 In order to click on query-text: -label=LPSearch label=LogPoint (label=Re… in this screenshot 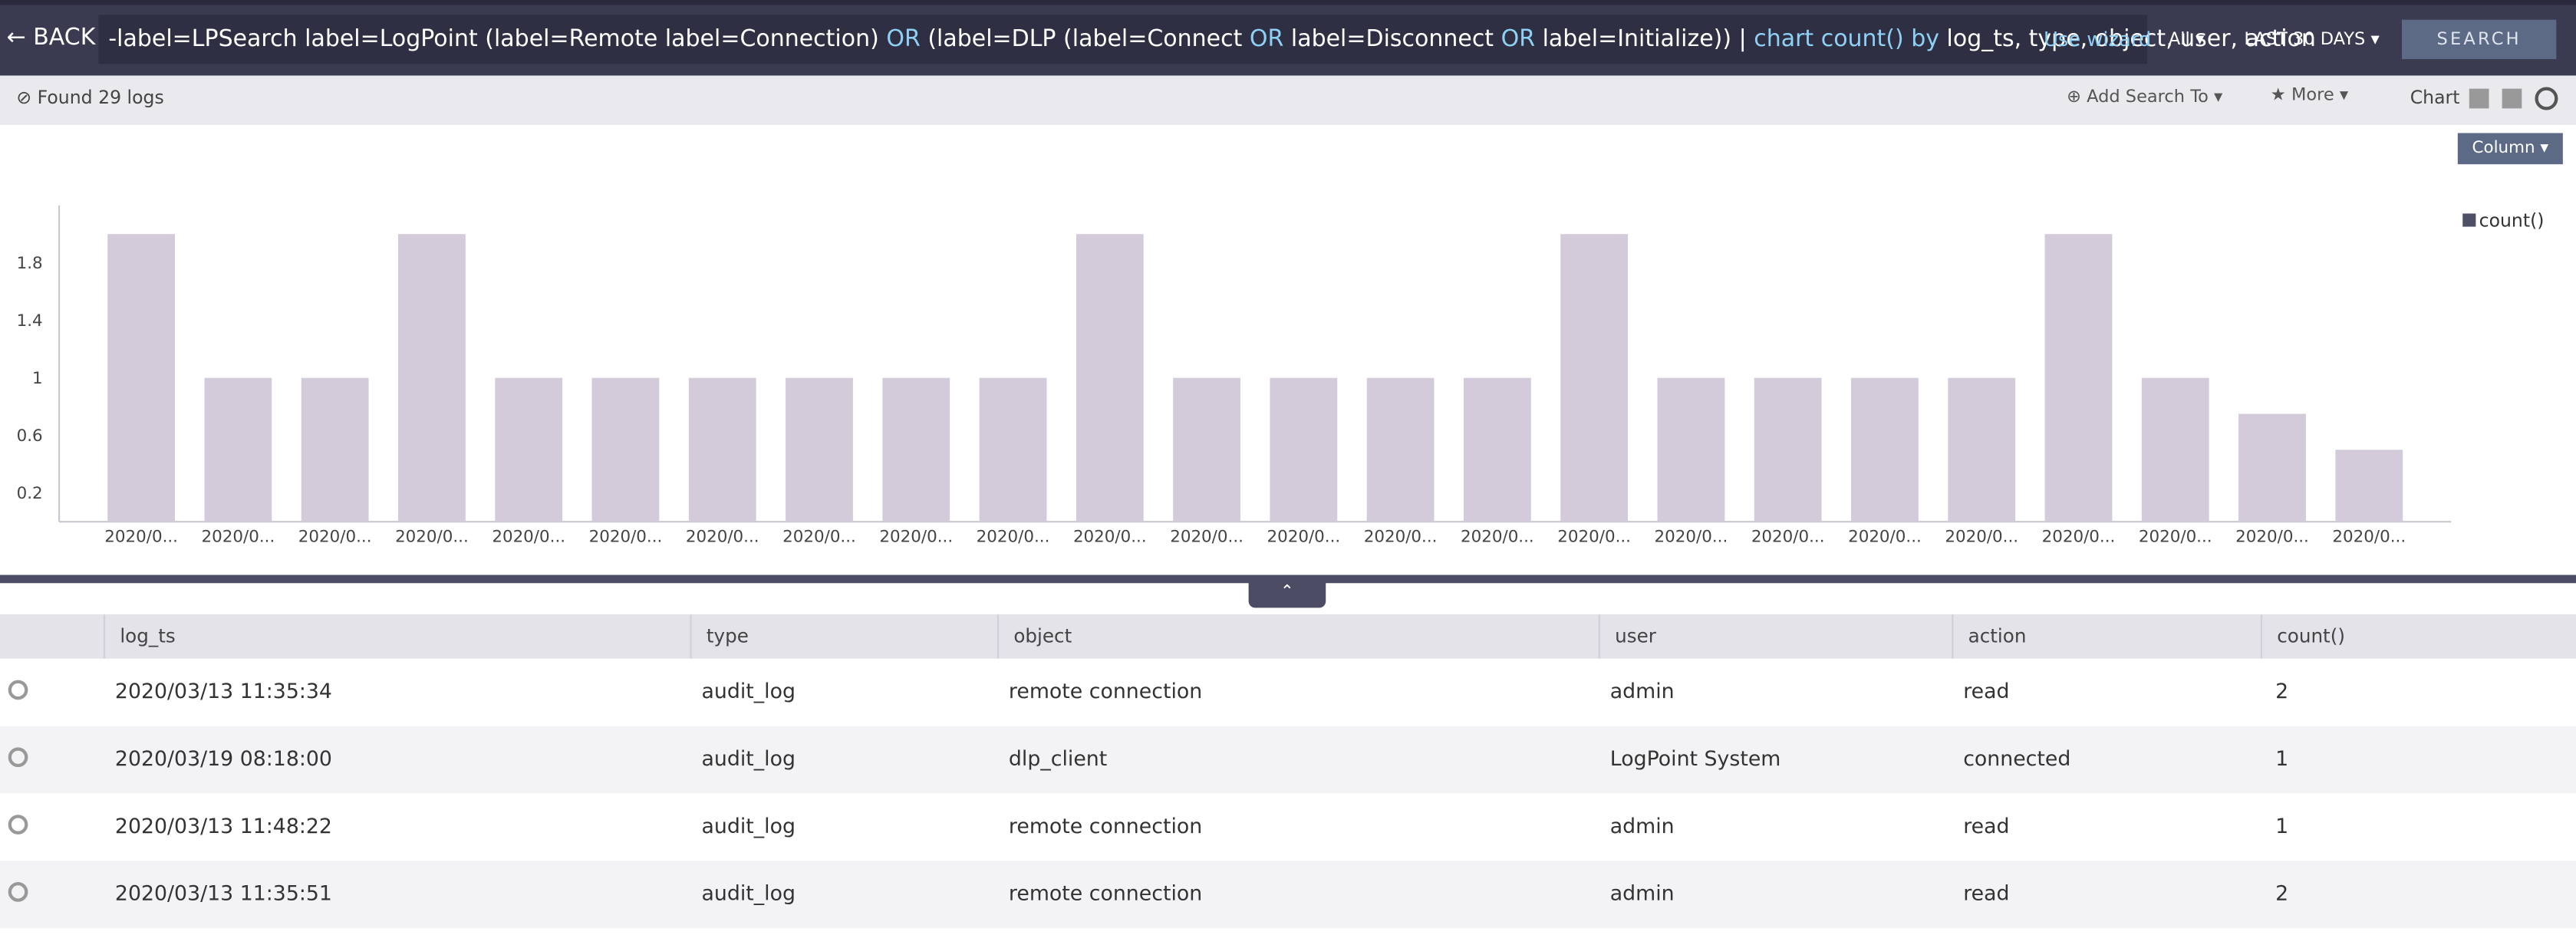, I will do `click(1212, 39)`.